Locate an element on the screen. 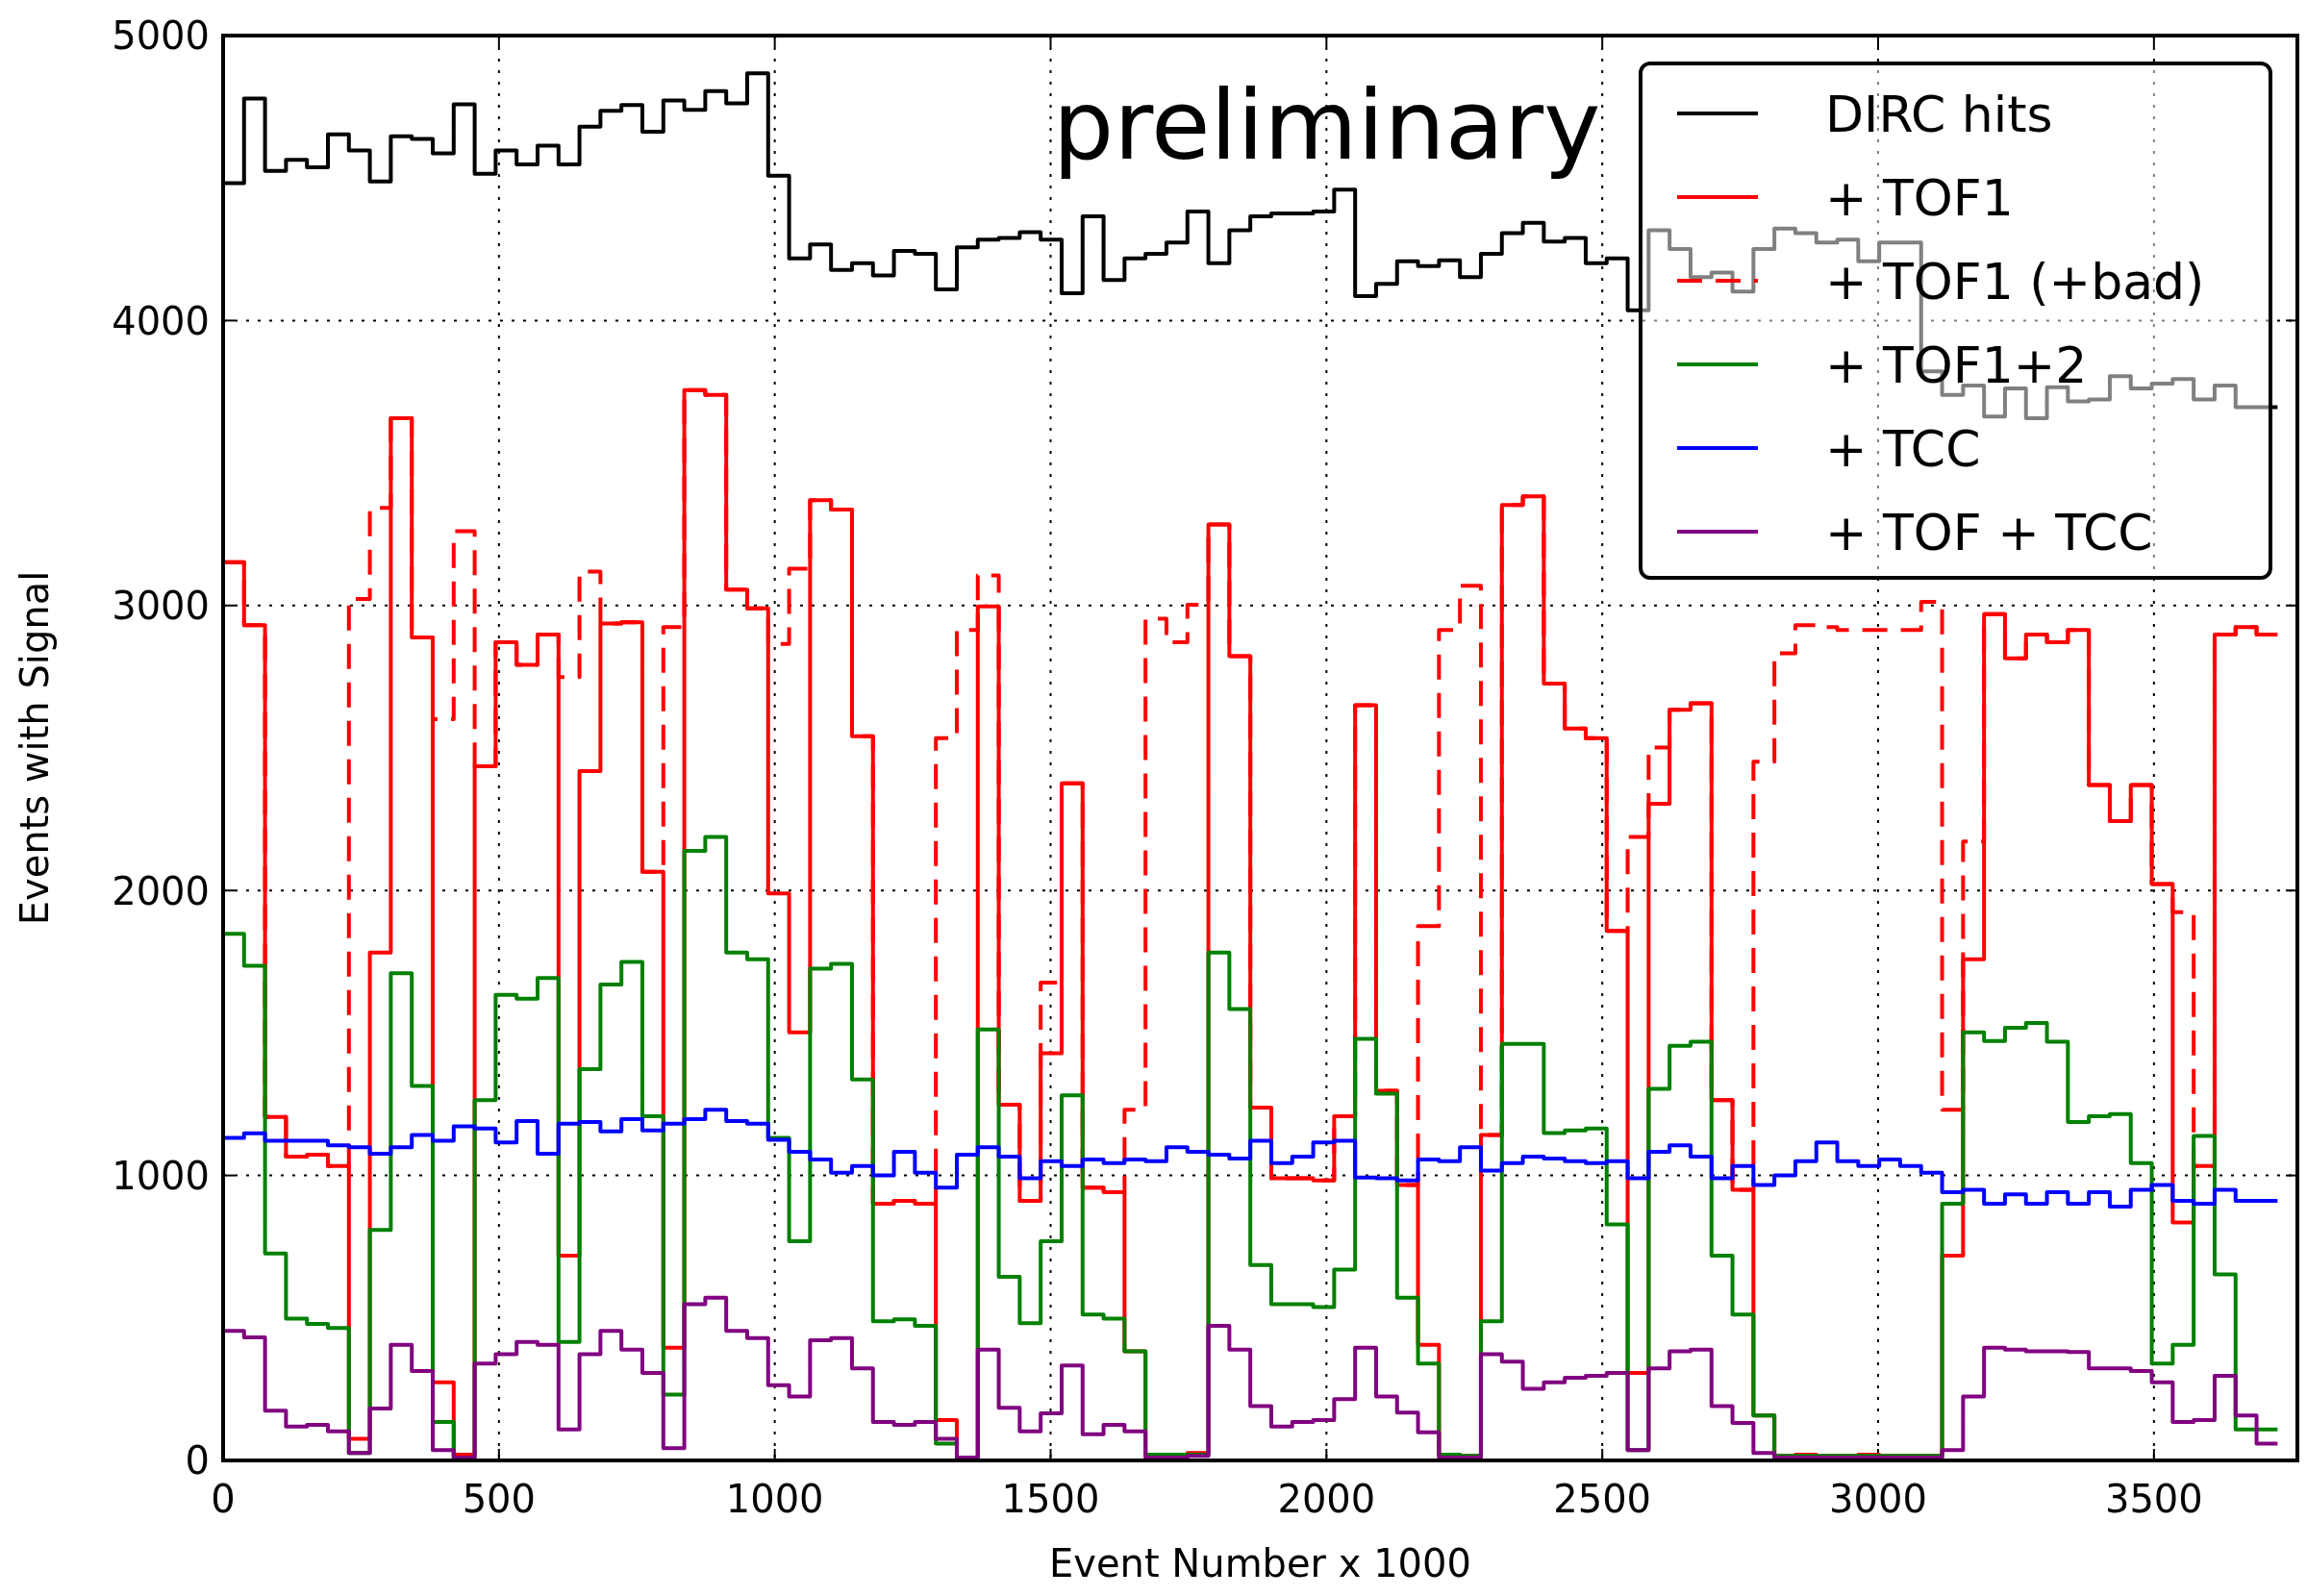  y-tick-label: 3000 is located at coordinates (161, 606).